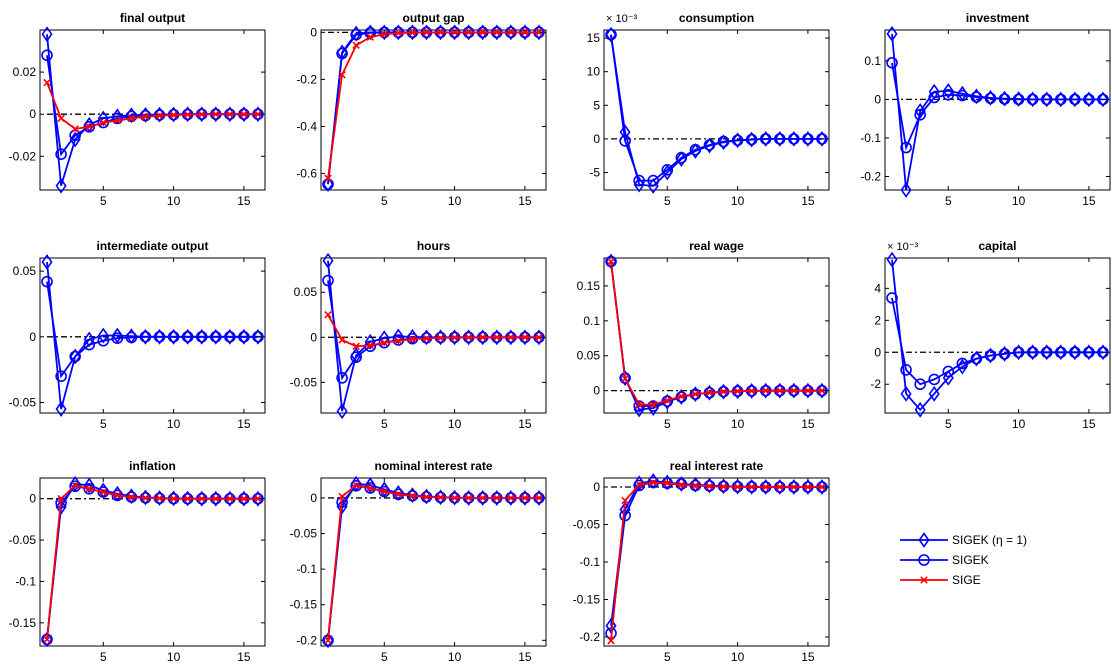 Image resolution: width=1112 pixels, height=664 pixels. What do you see at coordinates (877, 288) in the screenshot?
I see `y-tick-label: 4` at bounding box center [877, 288].